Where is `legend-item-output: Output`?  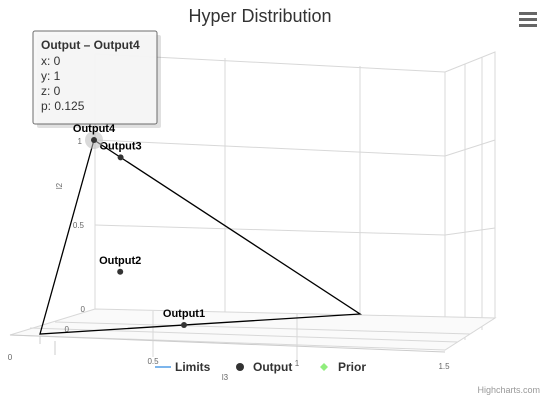
legend-item-output: Output is located at coordinates (264, 367).